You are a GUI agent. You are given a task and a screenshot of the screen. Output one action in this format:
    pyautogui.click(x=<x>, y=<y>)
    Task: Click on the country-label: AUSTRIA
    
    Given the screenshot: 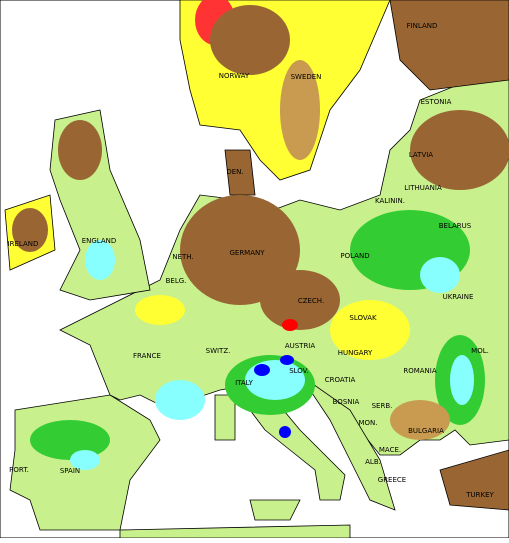 What is the action you would take?
    pyautogui.click(x=300, y=346)
    